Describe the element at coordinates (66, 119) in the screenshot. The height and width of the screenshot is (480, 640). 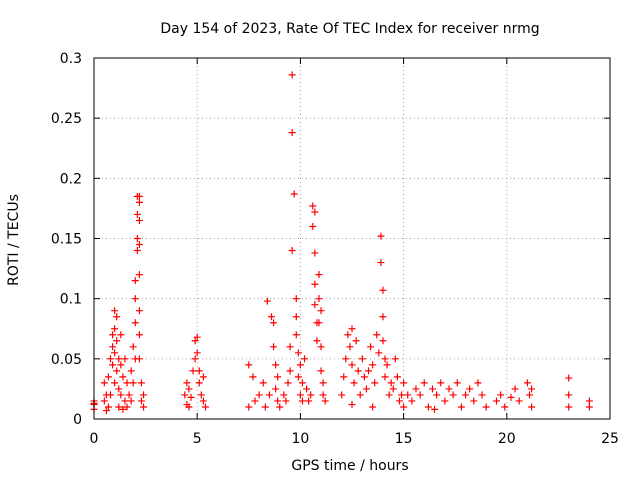
I see `y-tick-label: 0.25` at that location.